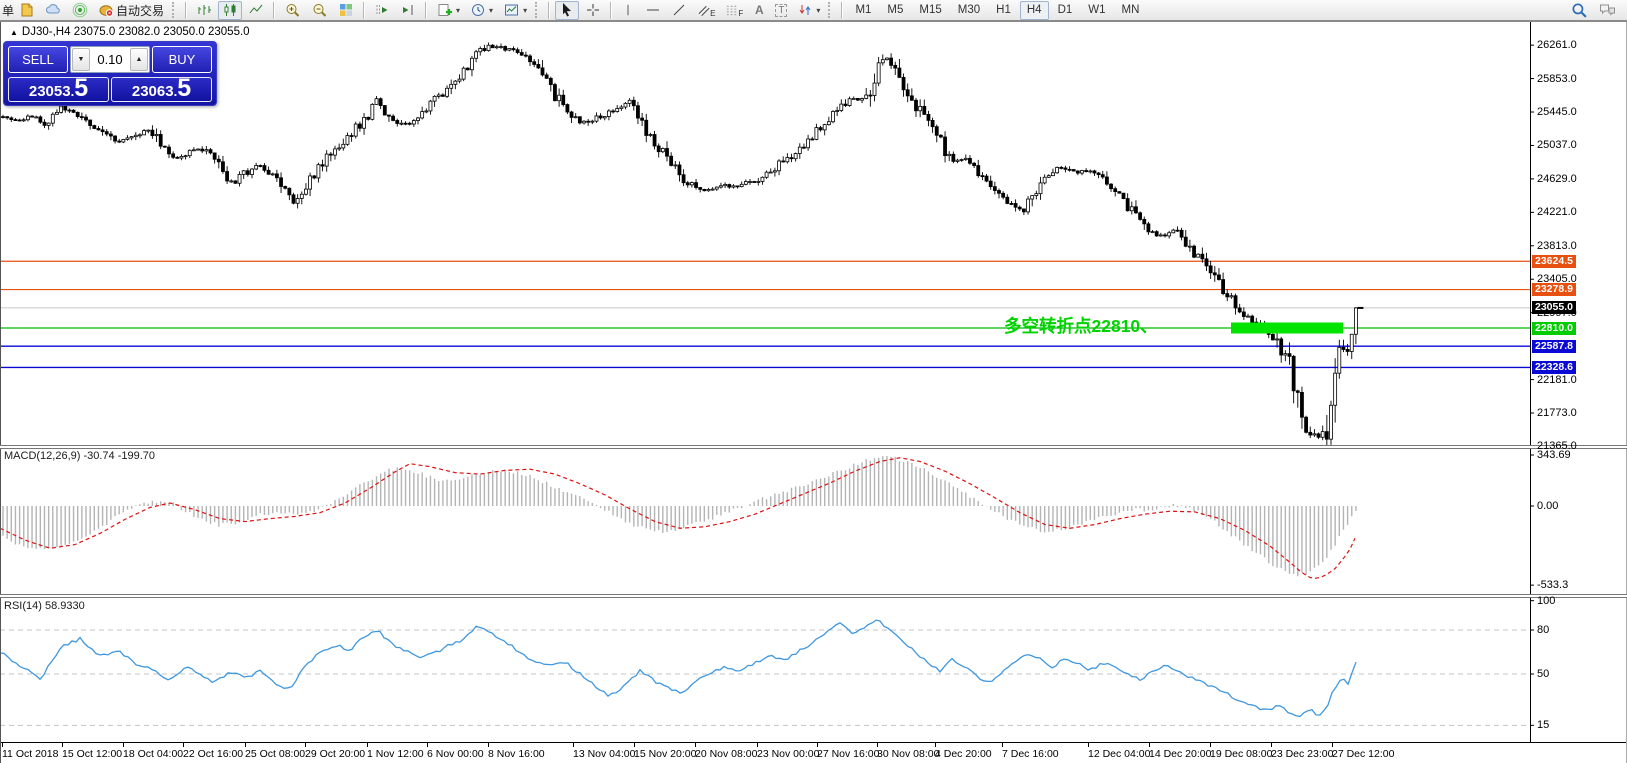  I want to click on text-label-icon: T, so click(781, 10).